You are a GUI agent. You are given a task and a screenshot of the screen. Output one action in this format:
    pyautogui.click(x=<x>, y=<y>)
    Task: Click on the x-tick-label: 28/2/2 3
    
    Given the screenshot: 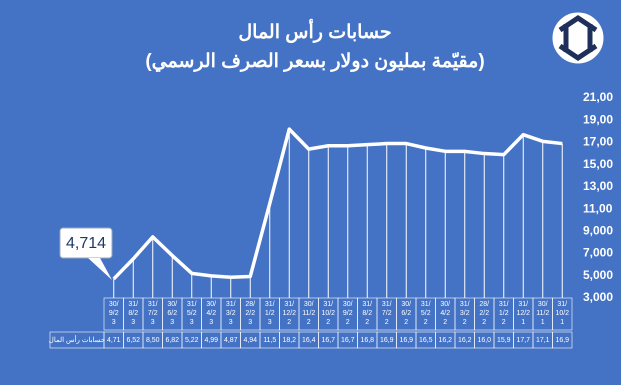 What is the action you would take?
    pyautogui.click(x=250, y=313)
    